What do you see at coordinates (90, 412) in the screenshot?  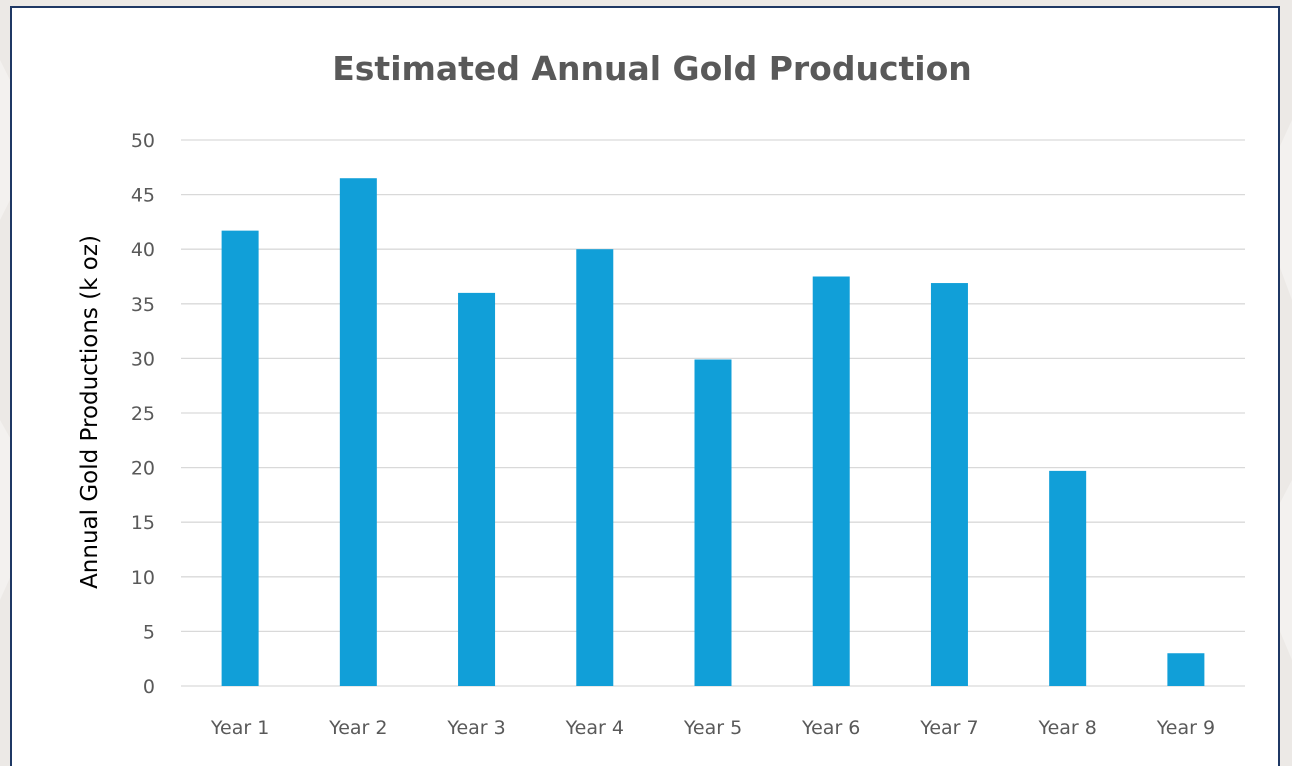 I see `y-axis-label: Annual Gold Productions (k oz)` at bounding box center [90, 412].